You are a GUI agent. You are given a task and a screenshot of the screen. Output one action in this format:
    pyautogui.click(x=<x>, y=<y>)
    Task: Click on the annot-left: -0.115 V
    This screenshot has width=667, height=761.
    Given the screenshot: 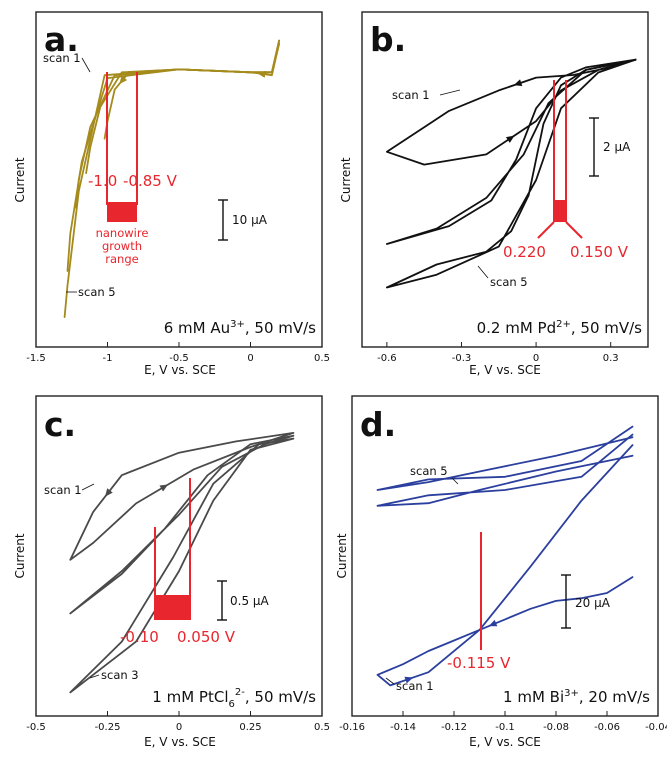 What is the action you would take?
    pyautogui.click(x=479, y=663)
    